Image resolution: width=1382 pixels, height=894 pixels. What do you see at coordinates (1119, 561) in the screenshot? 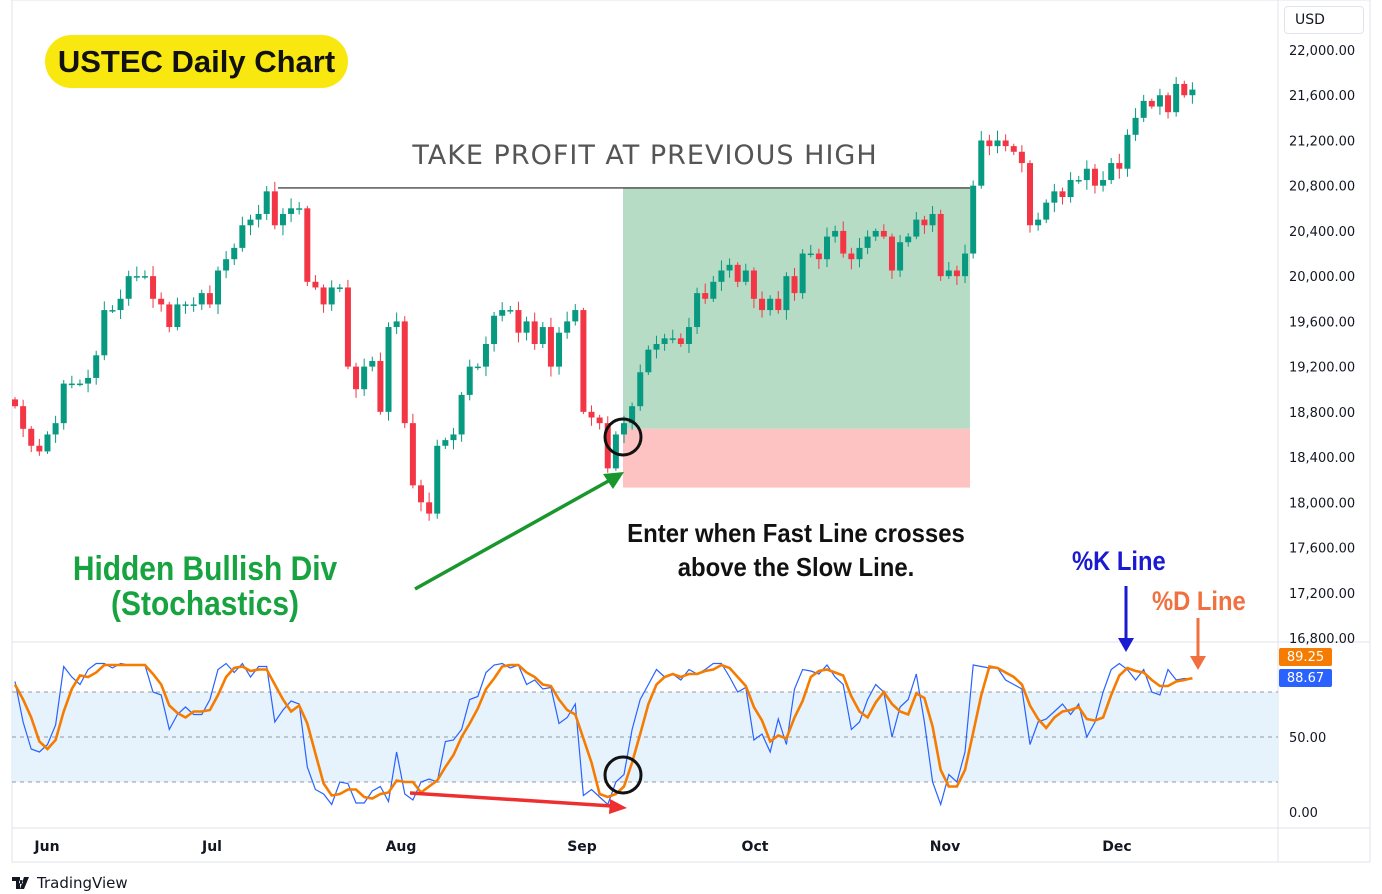
I see `k-line-label: %K Line` at bounding box center [1119, 561].